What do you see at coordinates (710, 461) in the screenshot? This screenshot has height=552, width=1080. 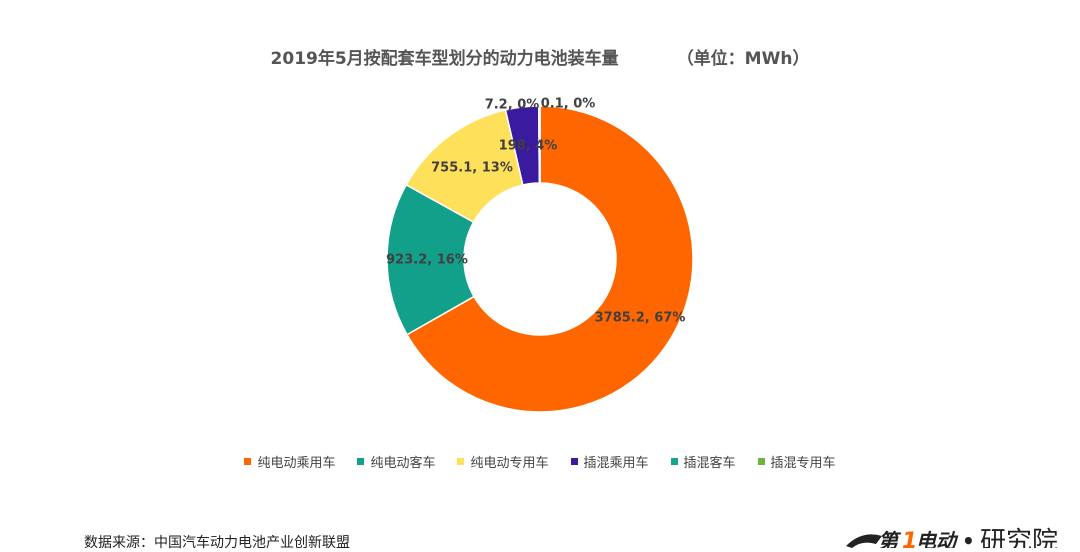 I see `legend-label: 插混客车` at bounding box center [710, 461].